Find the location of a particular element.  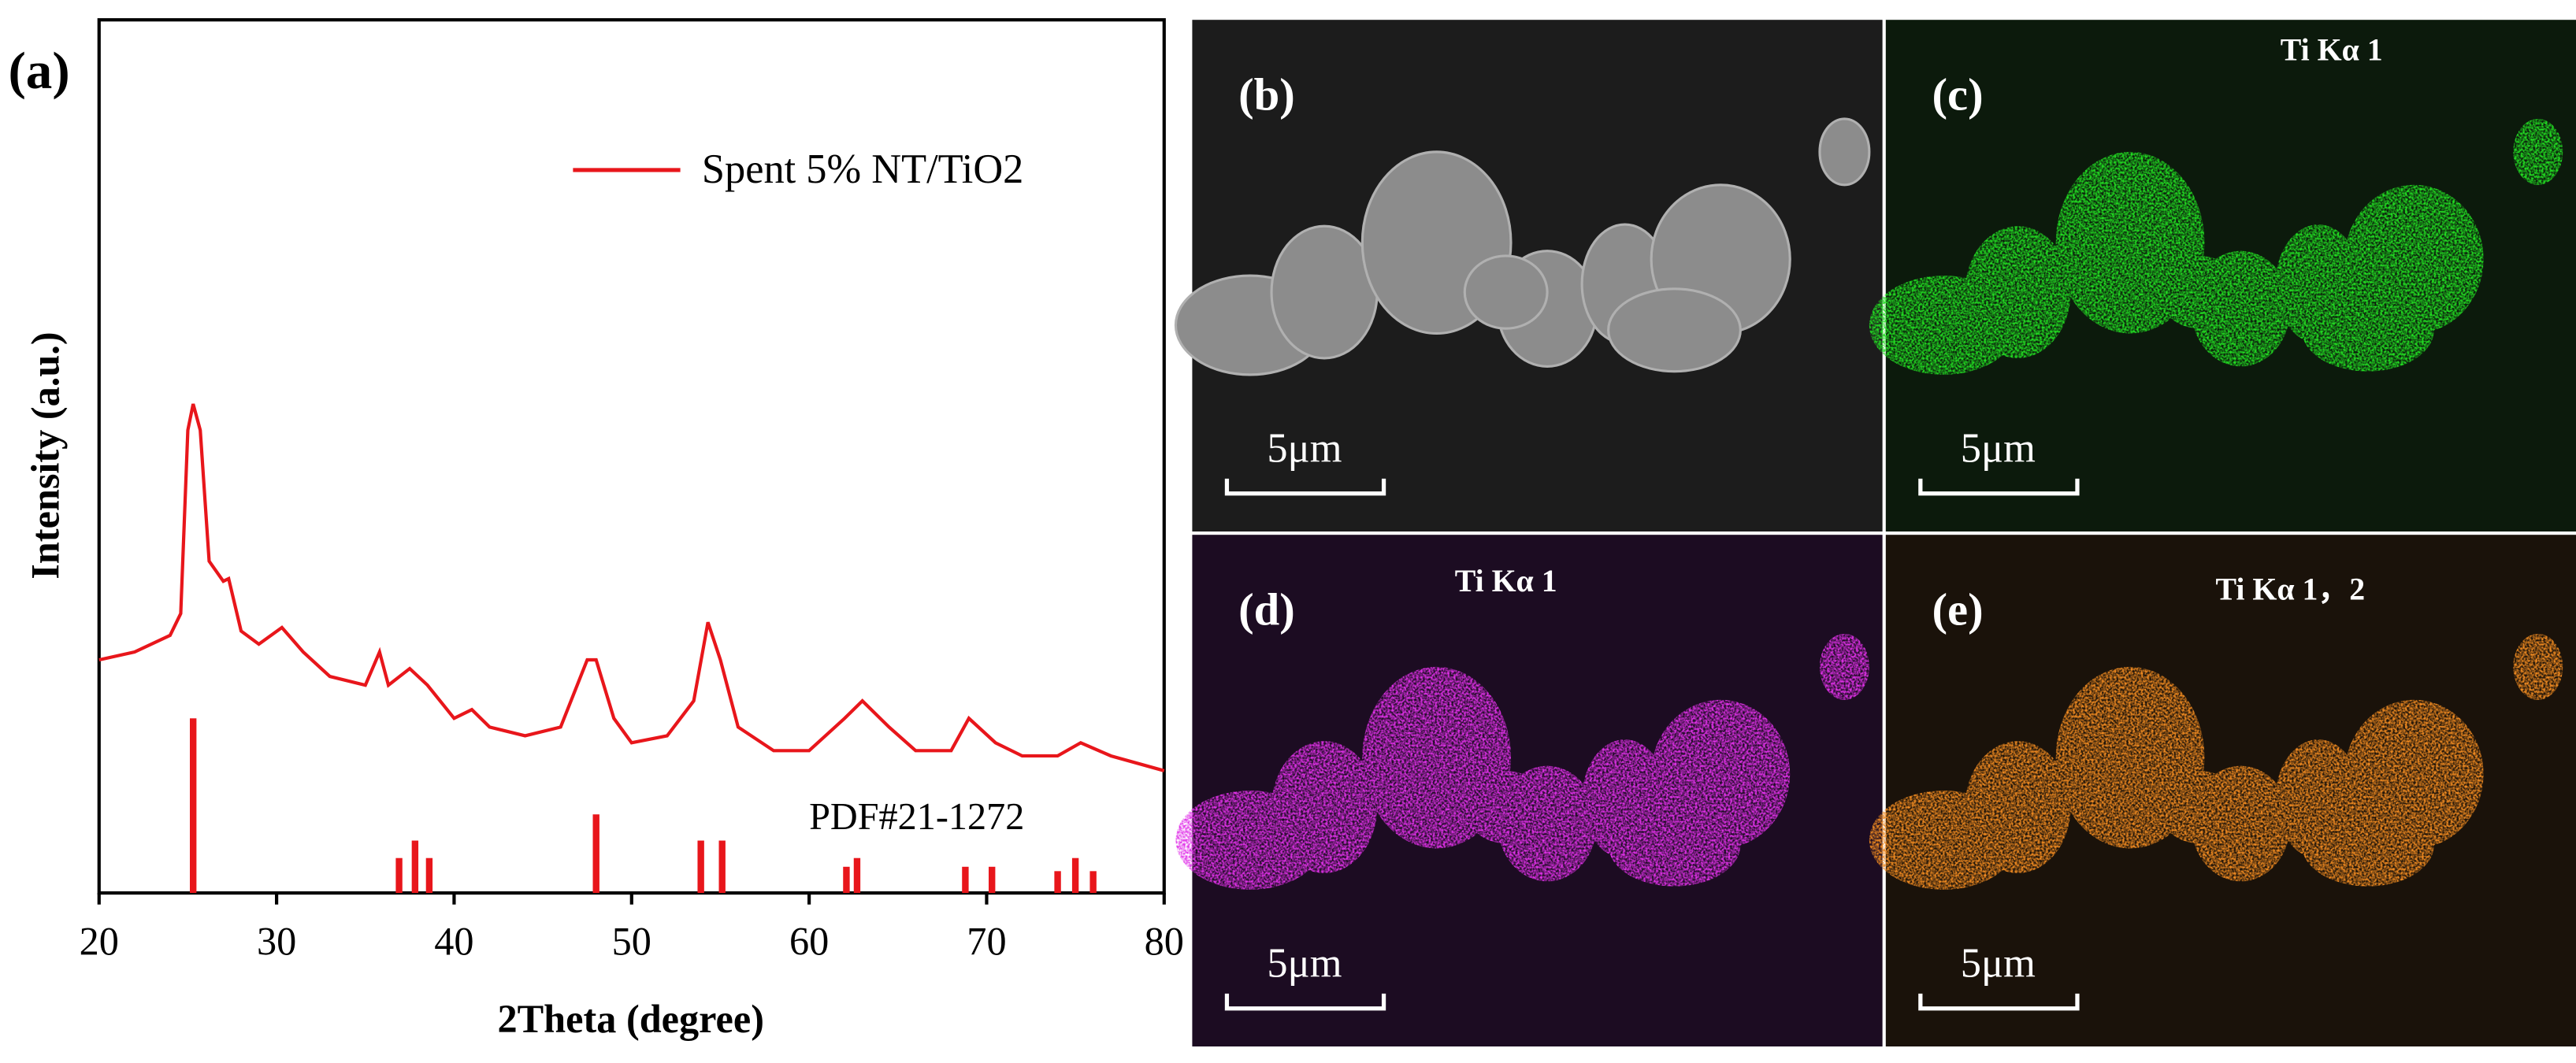

x-tick-label: 30 is located at coordinates (276, 942).